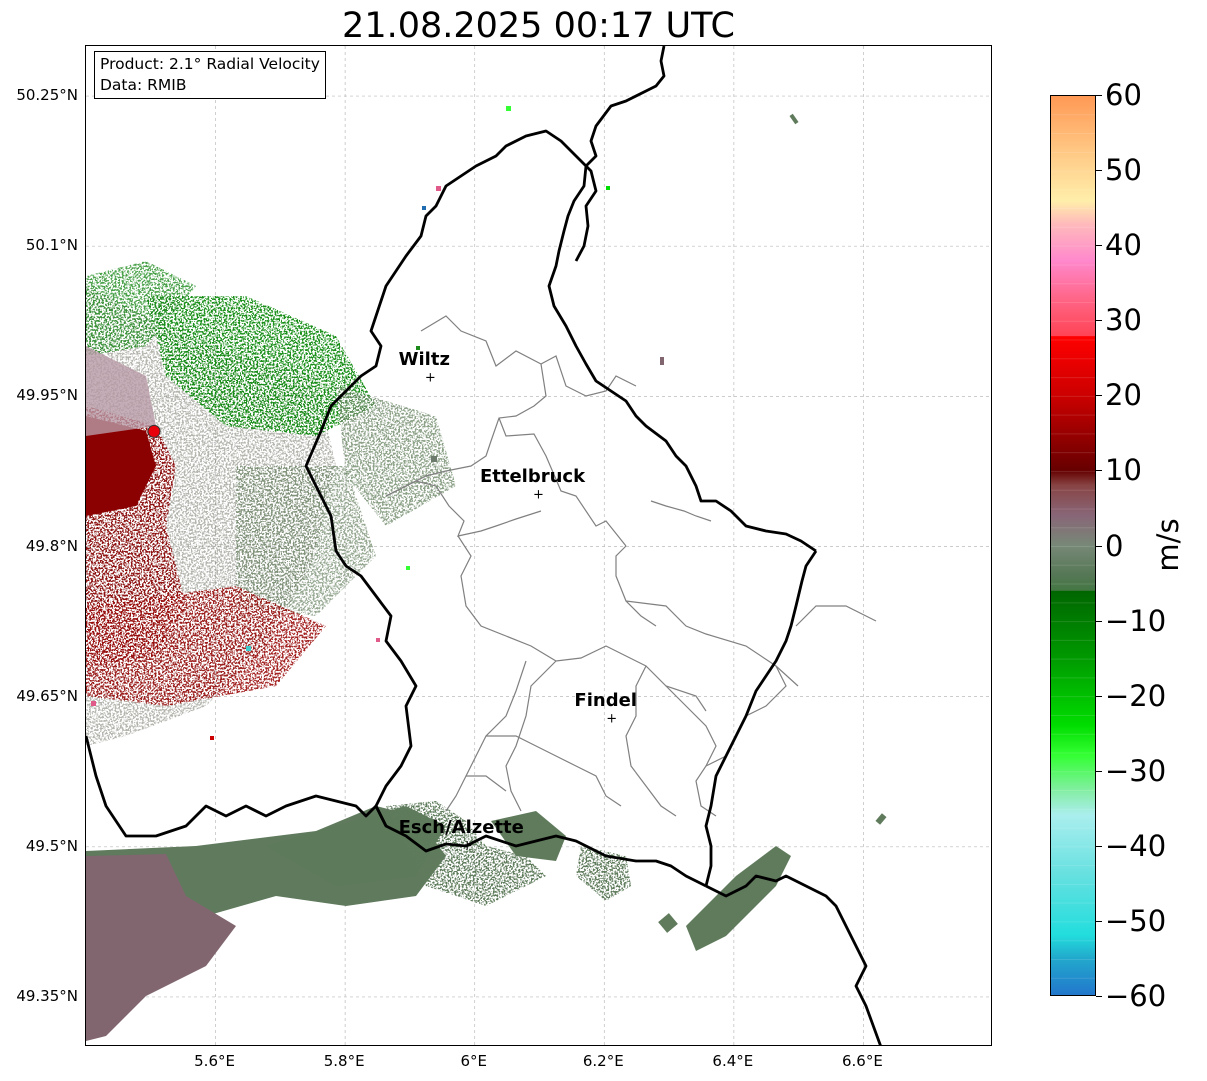 The width and height of the screenshot is (1207, 1081). I want to click on colorbar-tick-label: −20, so click(1136, 695).